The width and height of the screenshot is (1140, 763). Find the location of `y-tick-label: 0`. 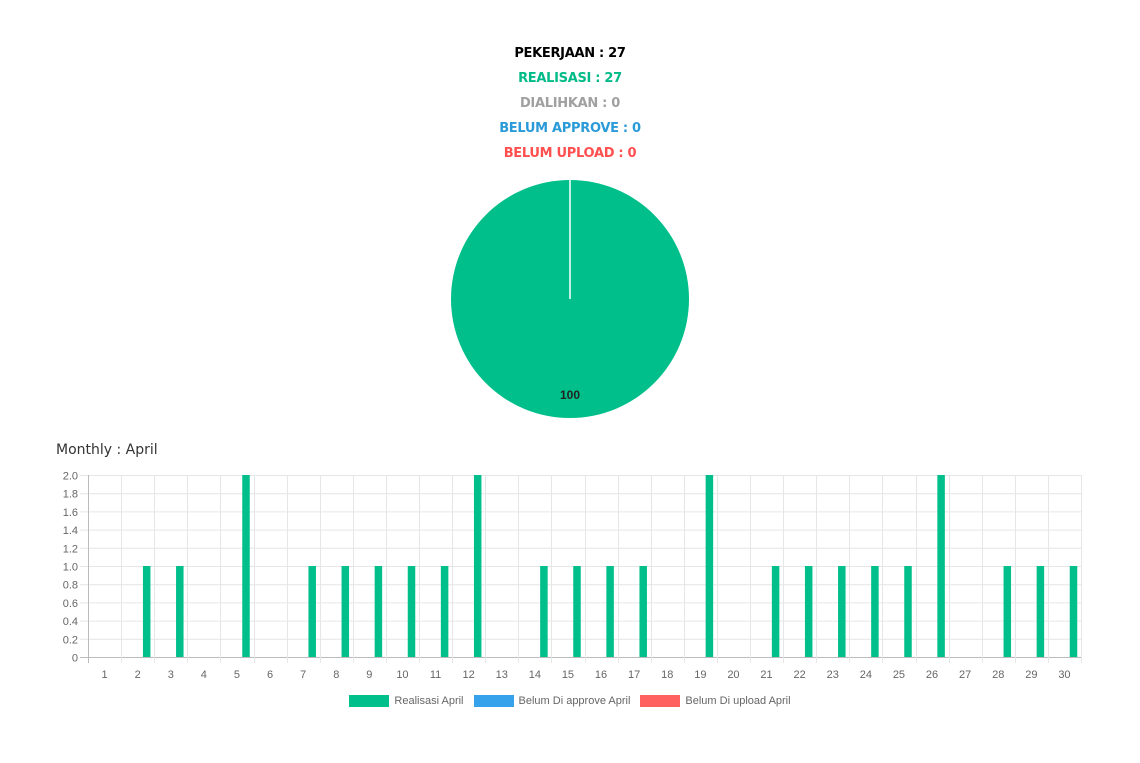

y-tick-label: 0 is located at coordinates (75, 659).